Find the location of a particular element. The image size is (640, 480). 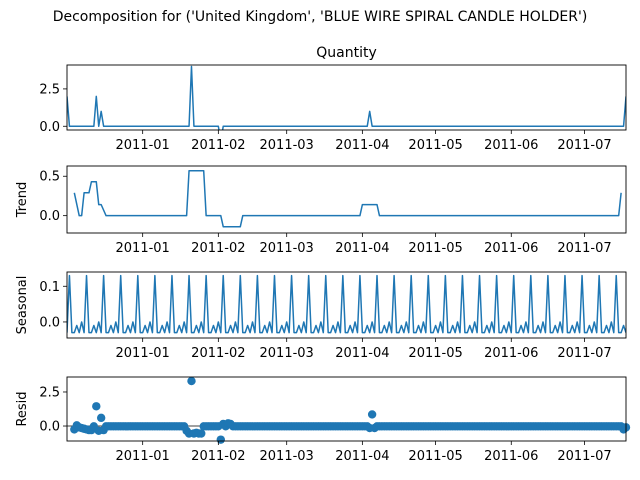

y-axis-label: Seasonal is located at coordinates (22, 305).